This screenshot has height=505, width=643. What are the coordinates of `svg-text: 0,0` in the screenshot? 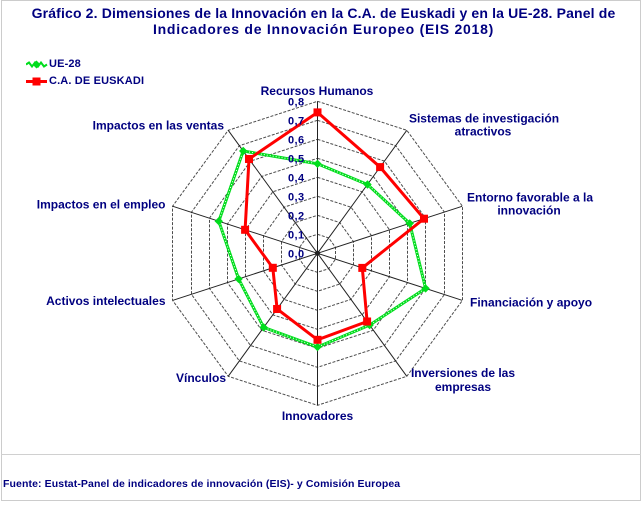 It's located at (296, 254).